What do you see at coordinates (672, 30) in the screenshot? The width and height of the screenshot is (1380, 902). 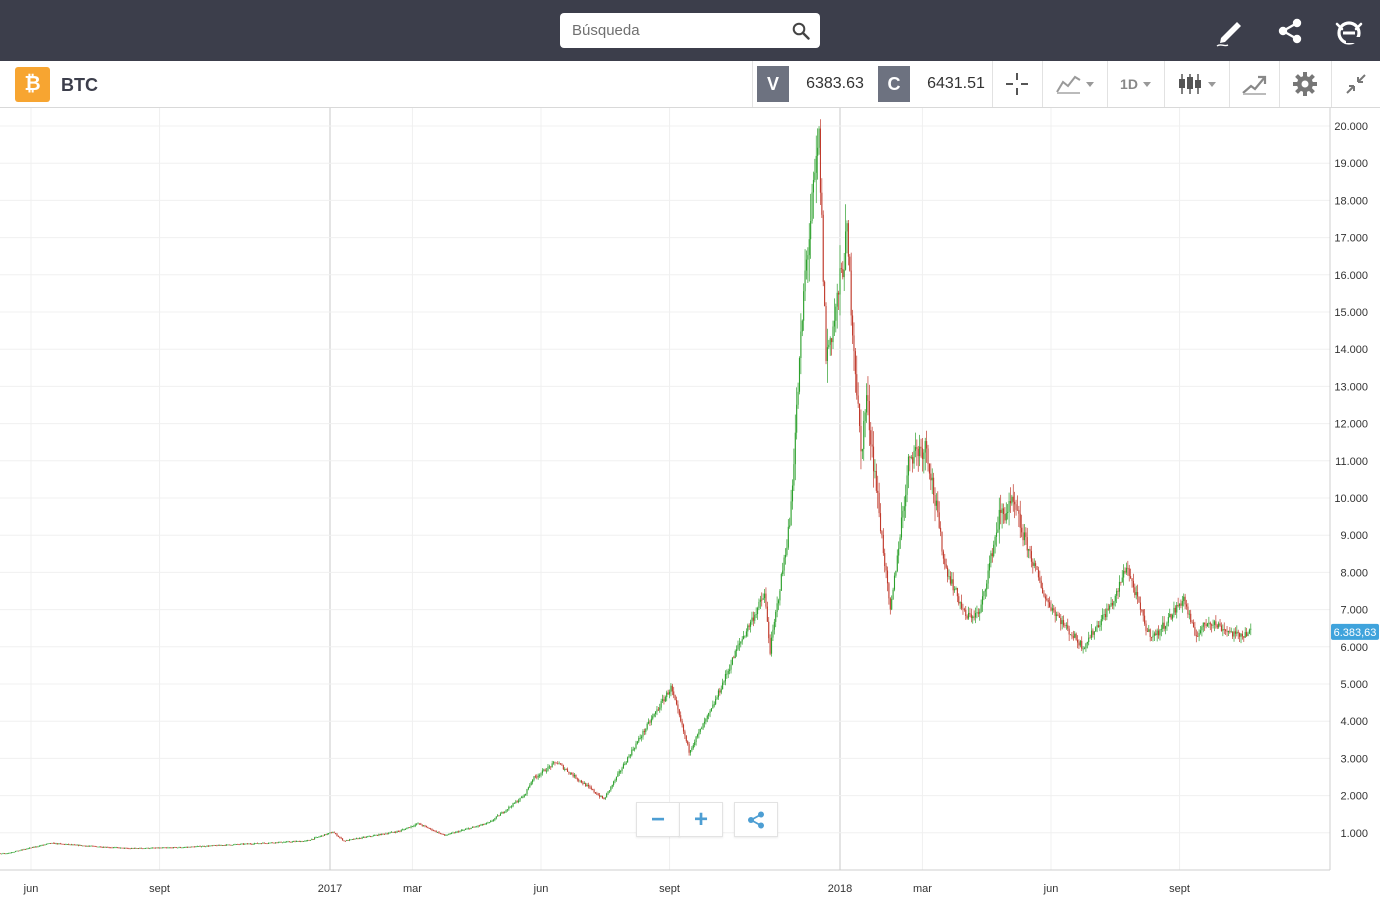 I see `search-input` at bounding box center [672, 30].